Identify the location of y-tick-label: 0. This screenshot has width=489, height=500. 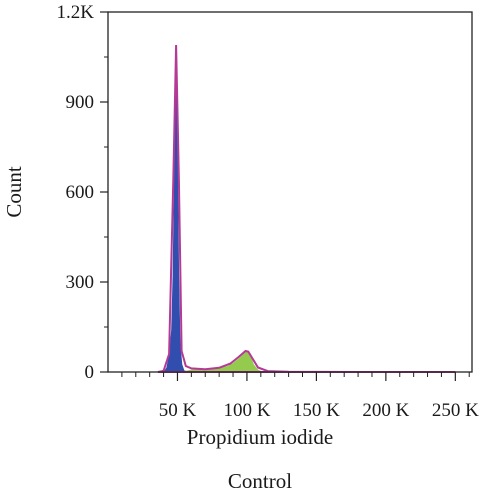
(90, 372).